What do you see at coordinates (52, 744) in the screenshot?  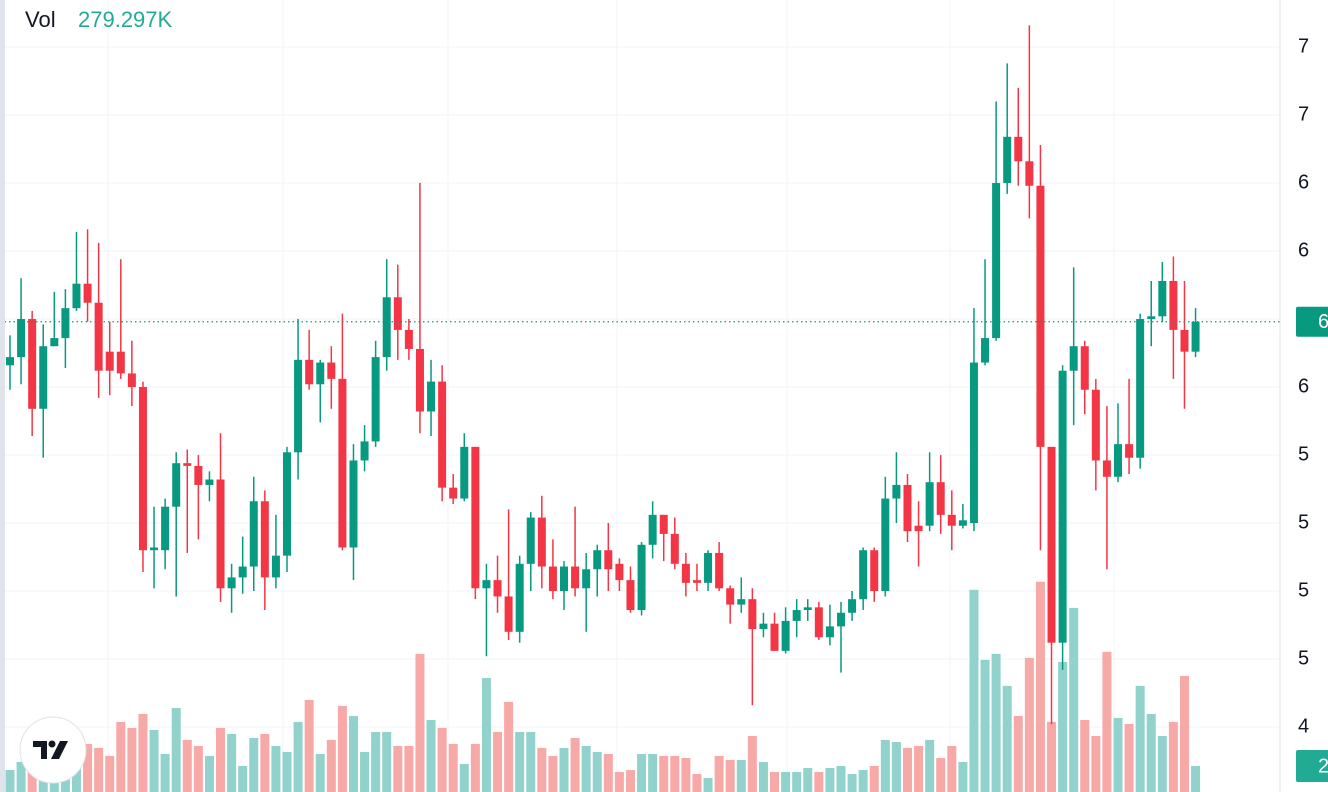 I see `logo-dot` at bounding box center [52, 744].